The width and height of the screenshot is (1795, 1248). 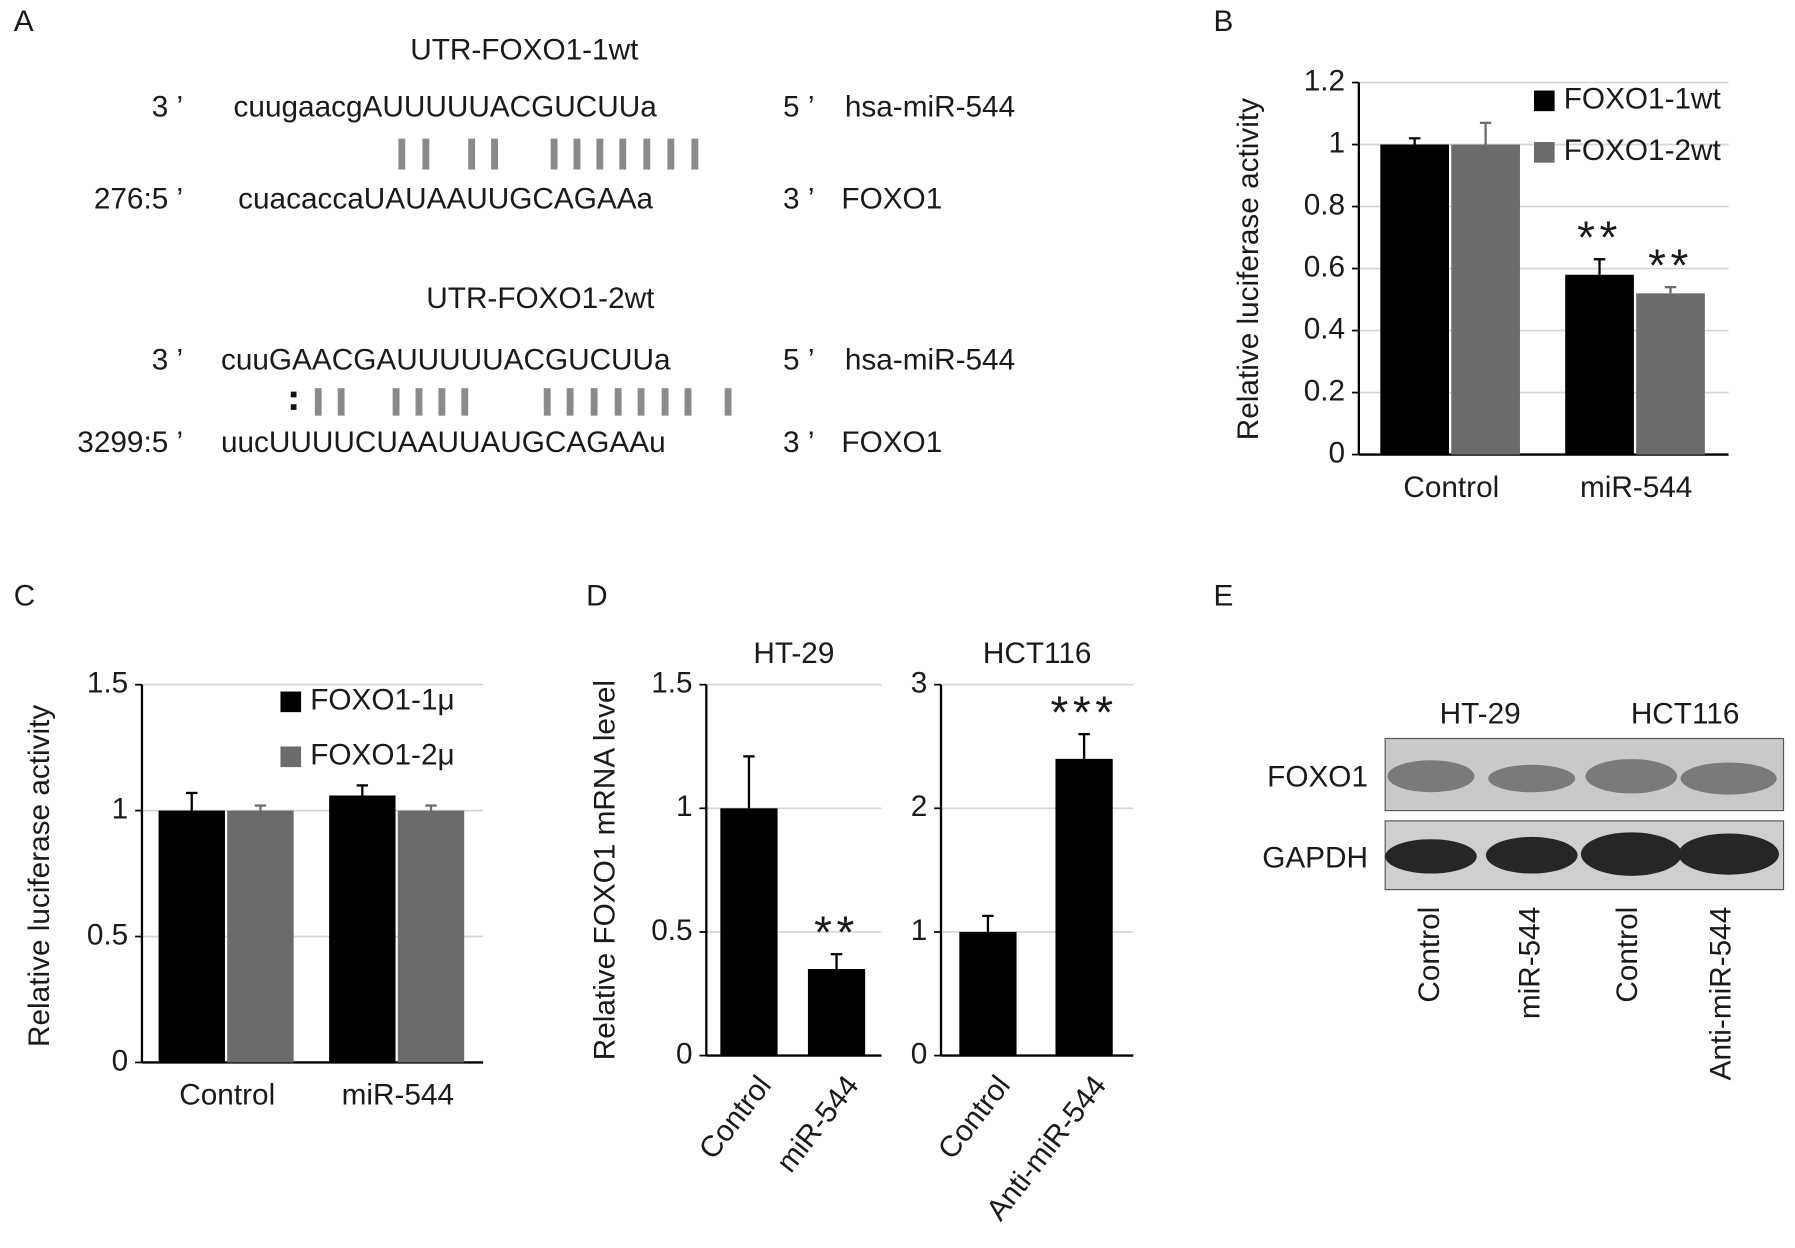 What do you see at coordinates (1037, 653) in the screenshot?
I see `chart-title: HCT116` at bounding box center [1037, 653].